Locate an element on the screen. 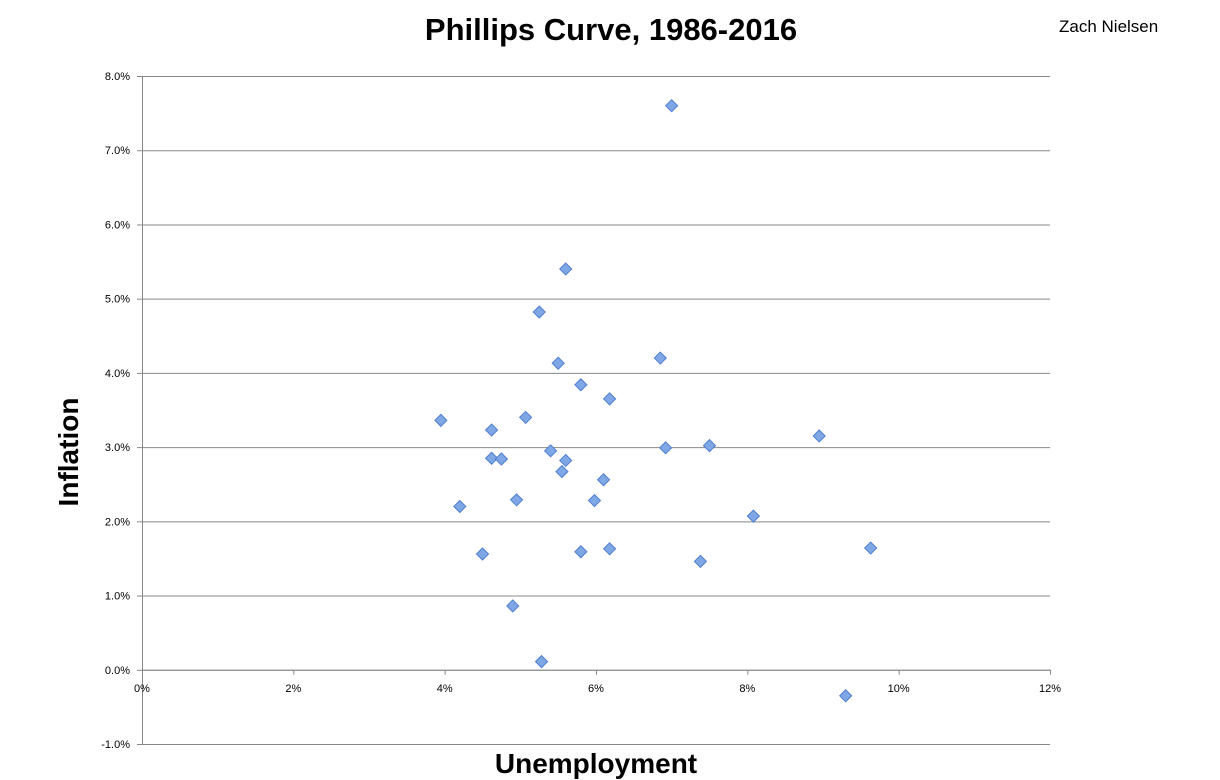  x-tick-label: 4% is located at coordinates (445, 689).